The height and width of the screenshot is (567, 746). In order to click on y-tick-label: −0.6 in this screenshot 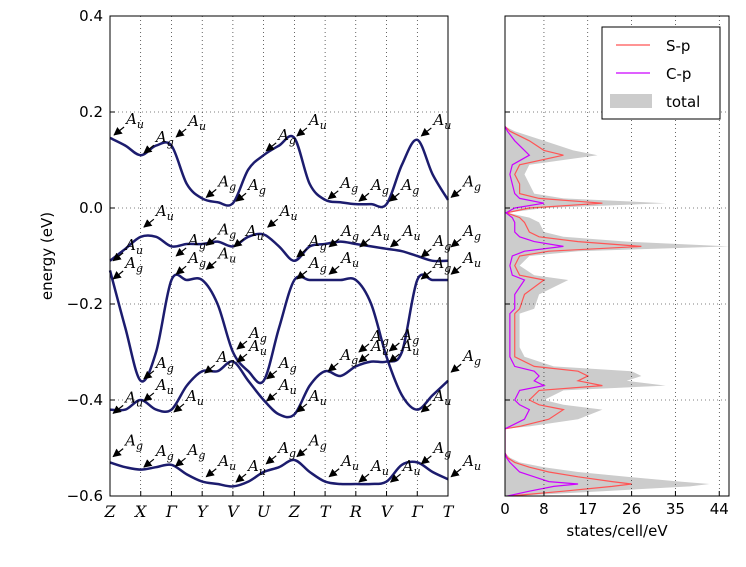, I will do `click(85, 496)`.